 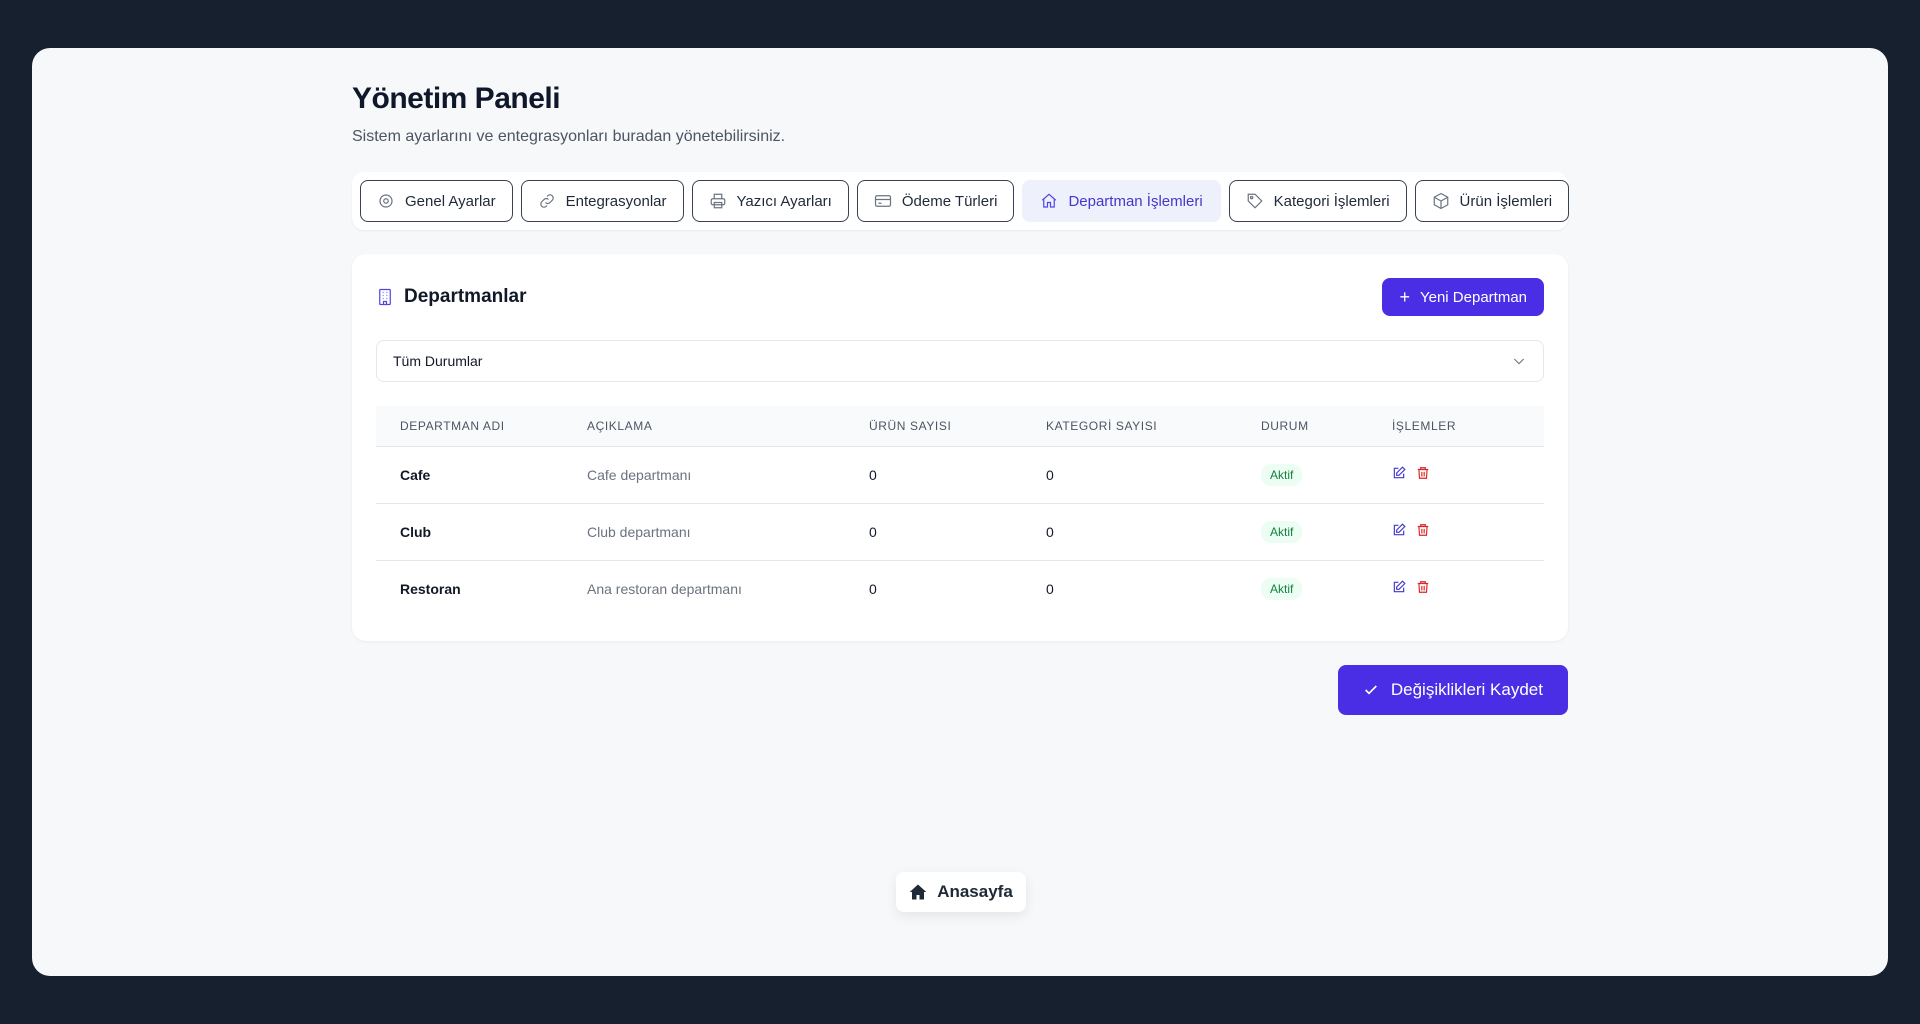 I want to click on credit-card-icon, so click(x=882, y=201).